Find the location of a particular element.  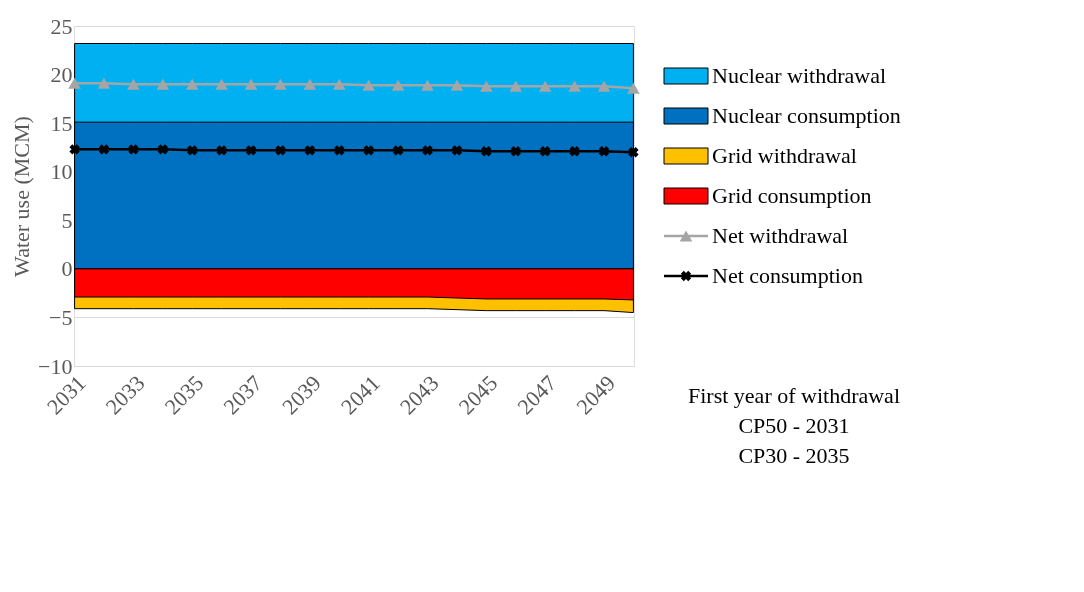

y-tick-label: −10 is located at coordinates (55, 366).